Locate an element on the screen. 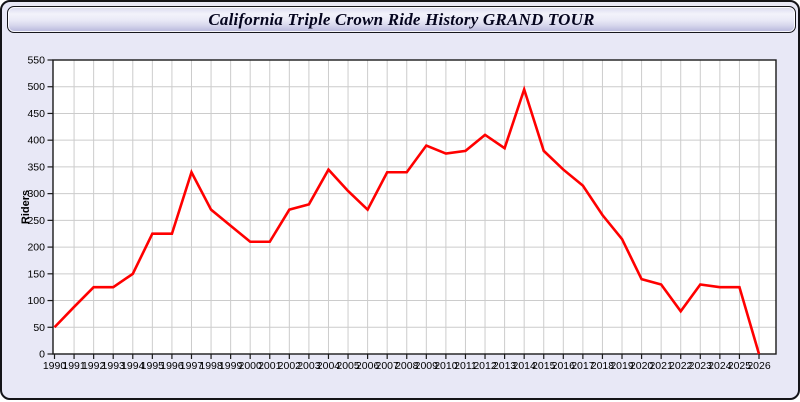  svg-text: 200 is located at coordinates (36, 248).